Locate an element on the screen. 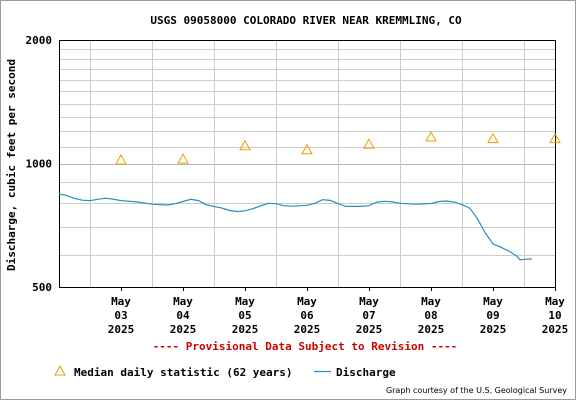 This screenshot has height=400, width=576. legend-median-label: Median daily statistic (62 years) is located at coordinates (183, 372).